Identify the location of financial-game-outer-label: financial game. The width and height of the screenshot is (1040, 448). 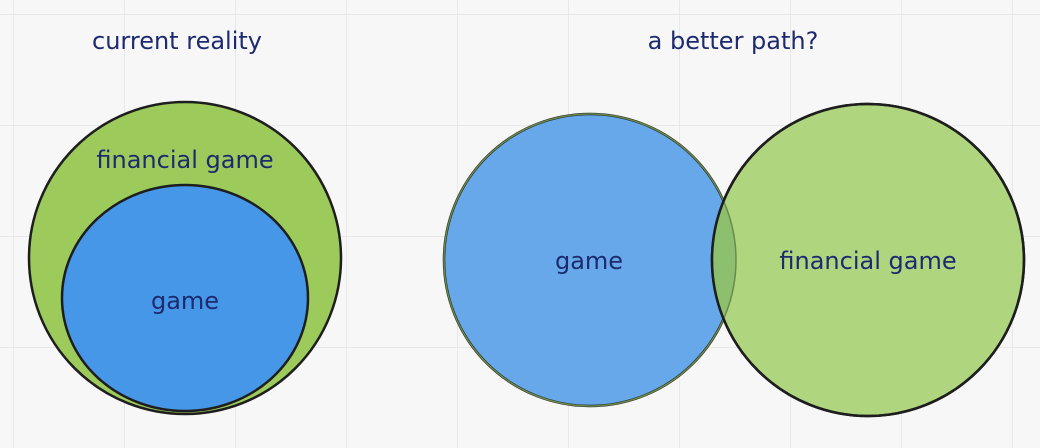
(184, 160).